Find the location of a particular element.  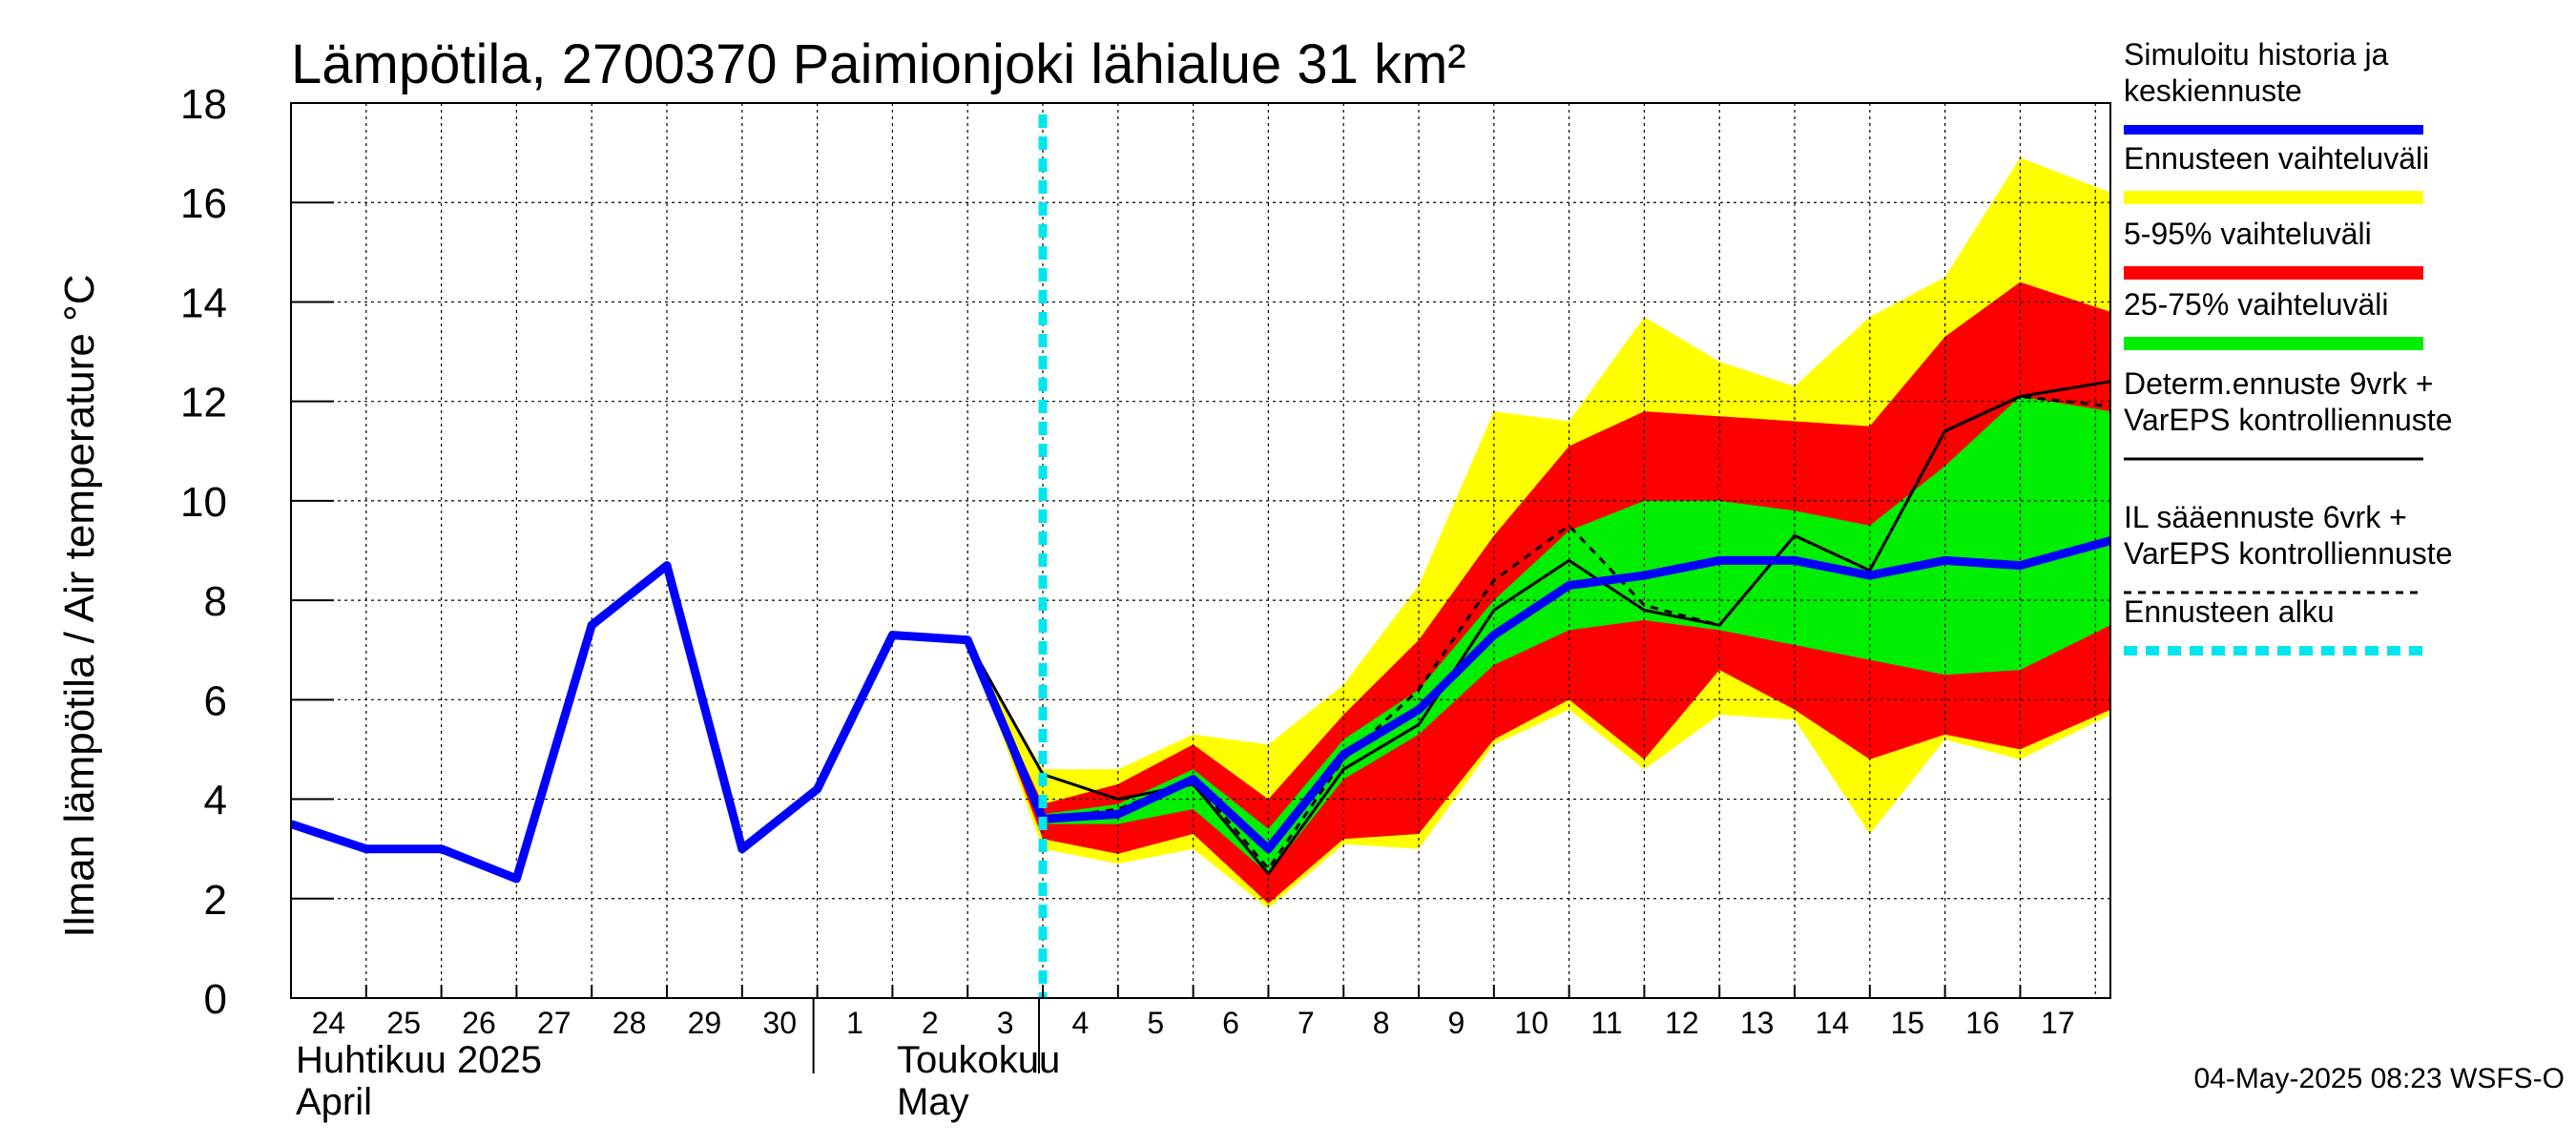

x-day-label: 26 is located at coordinates (479, 1023).